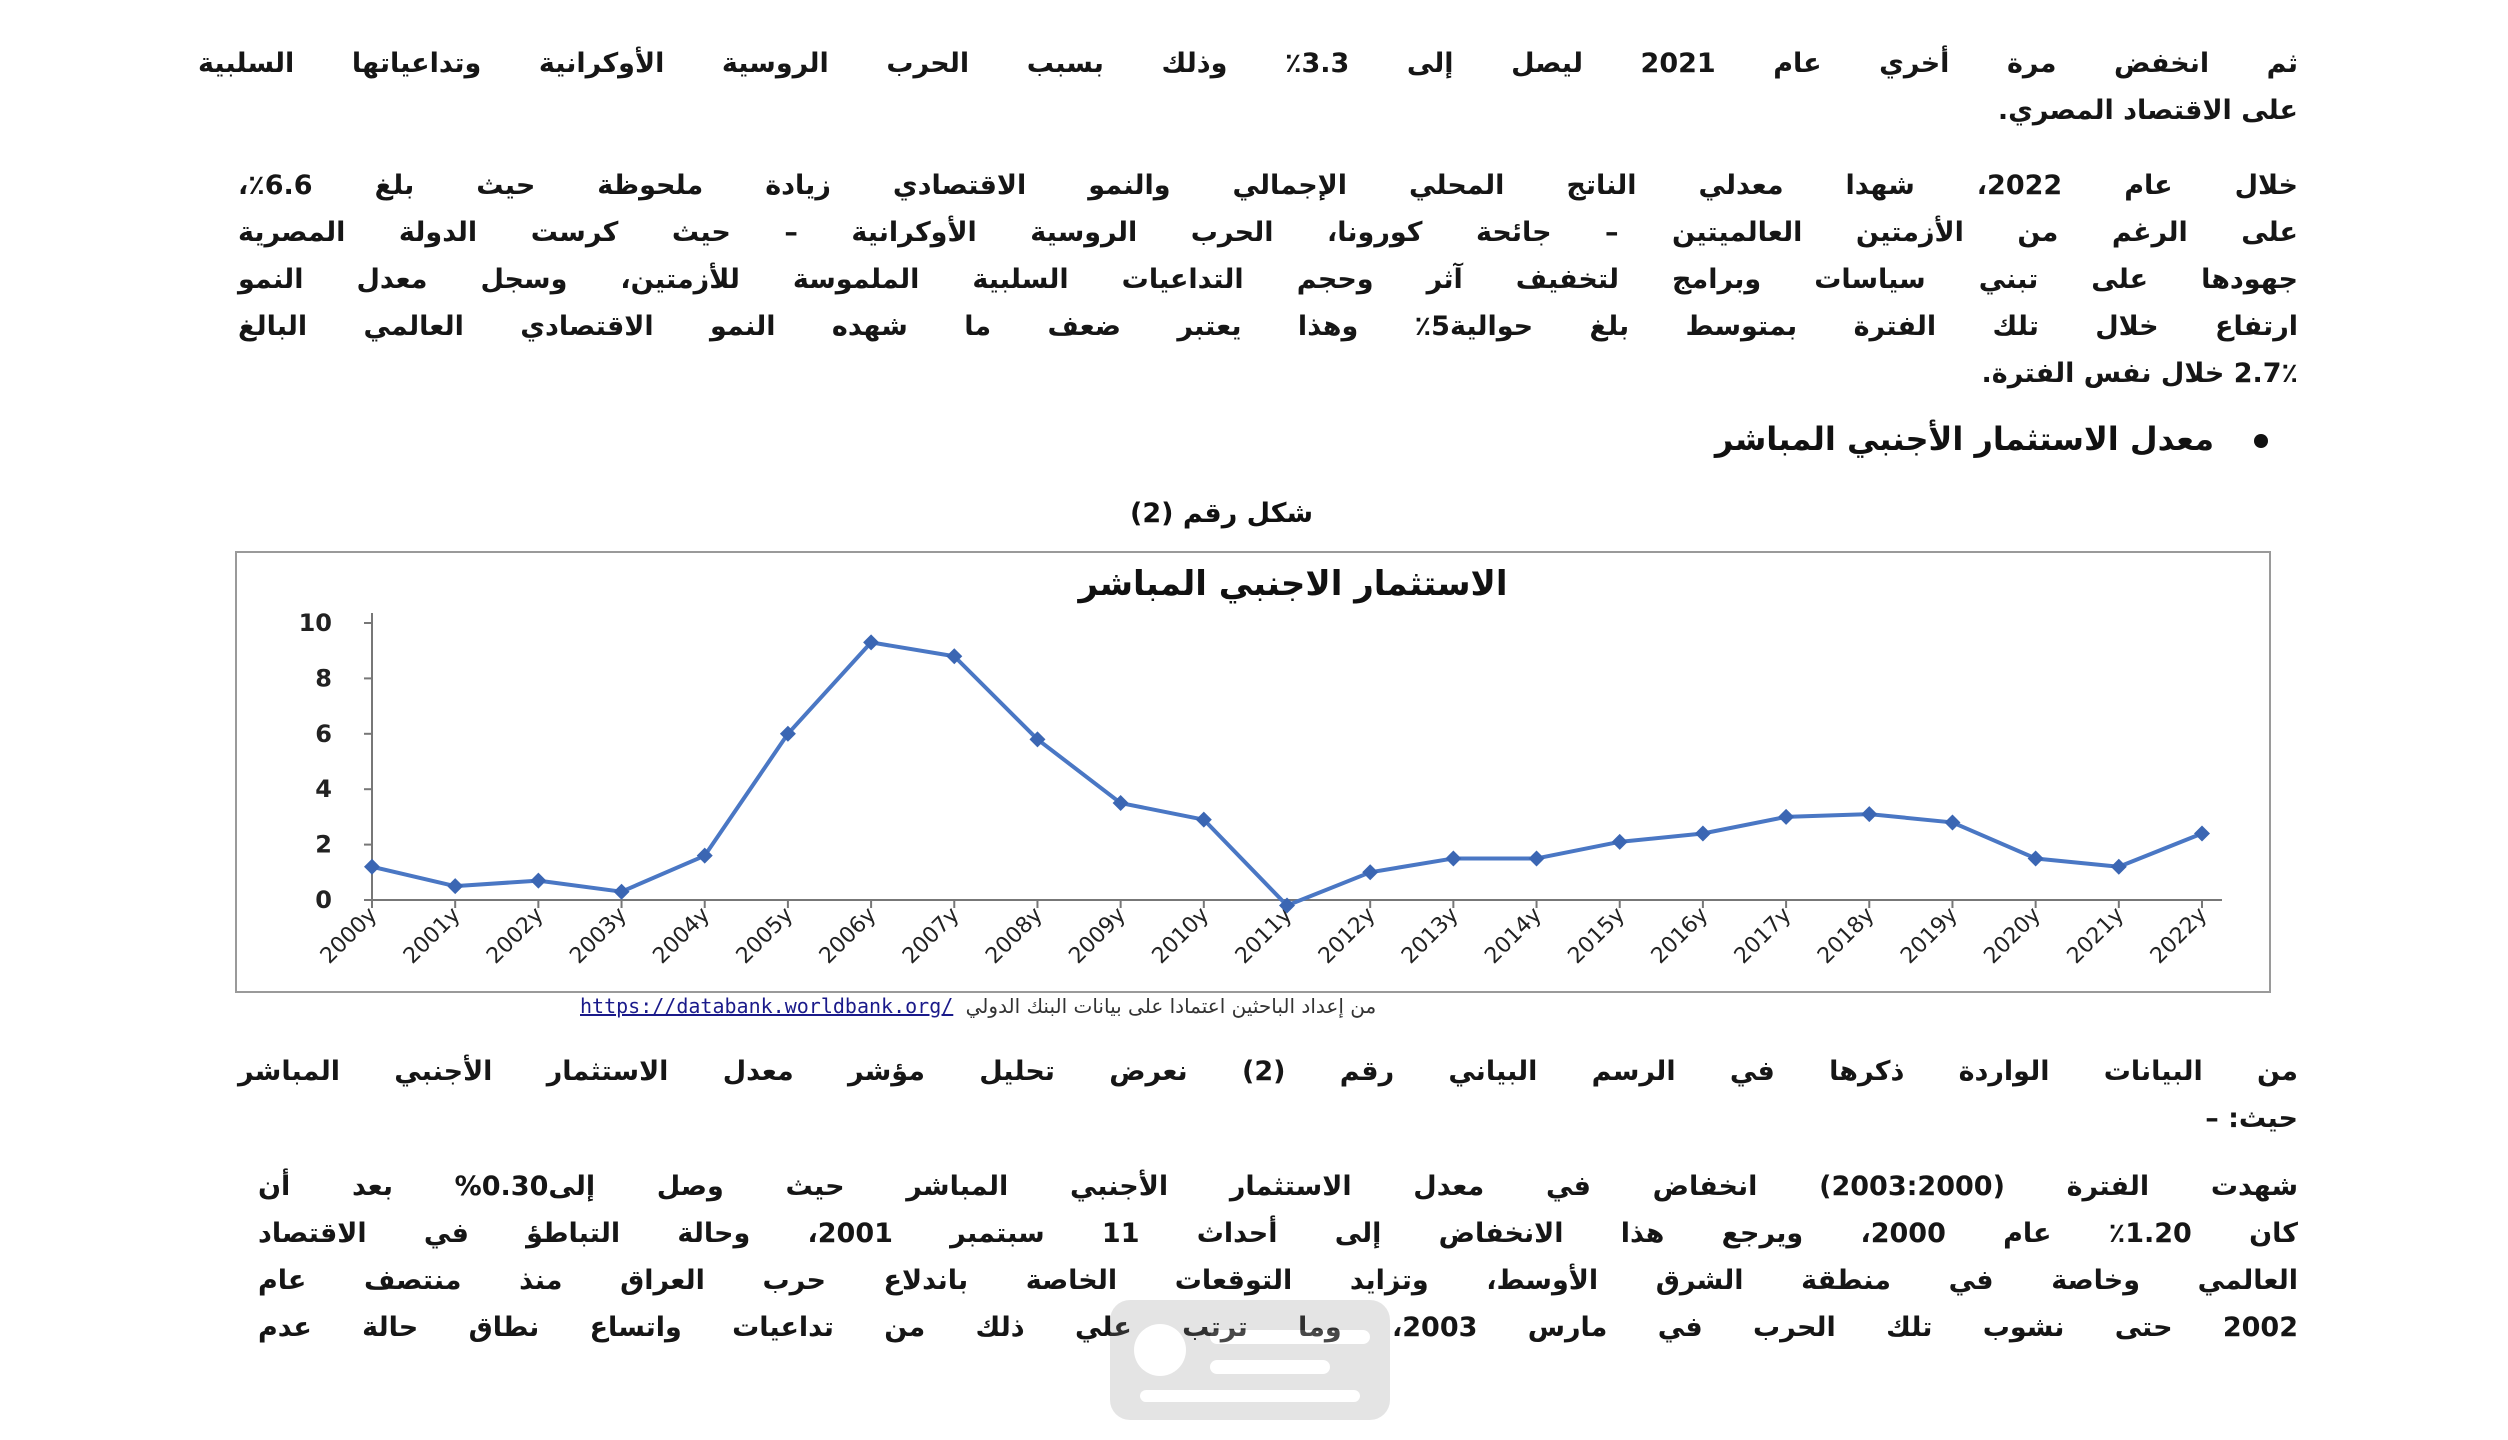  I want to click on x-tick-label: 2006y, so click(848, 936).